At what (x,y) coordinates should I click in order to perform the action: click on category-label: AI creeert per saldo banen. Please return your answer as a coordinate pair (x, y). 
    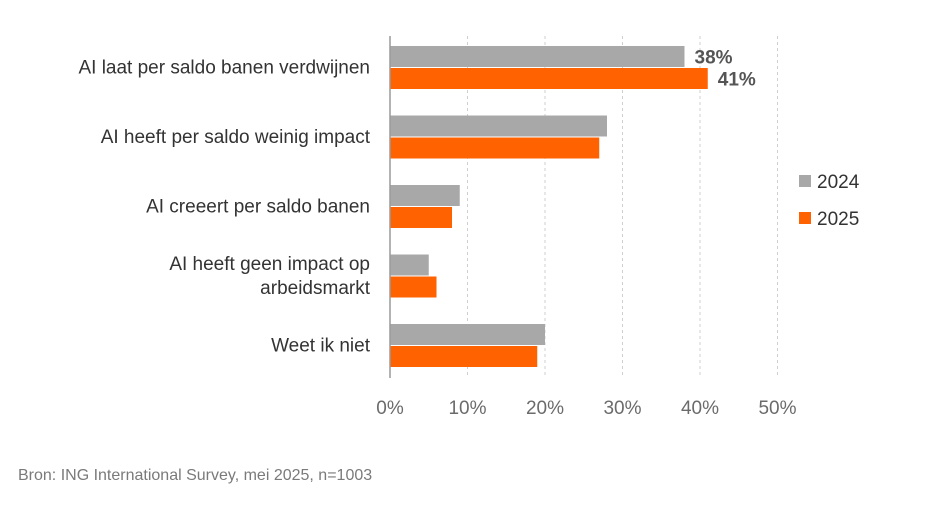
    Looking at the image, I should click on (258, 207).